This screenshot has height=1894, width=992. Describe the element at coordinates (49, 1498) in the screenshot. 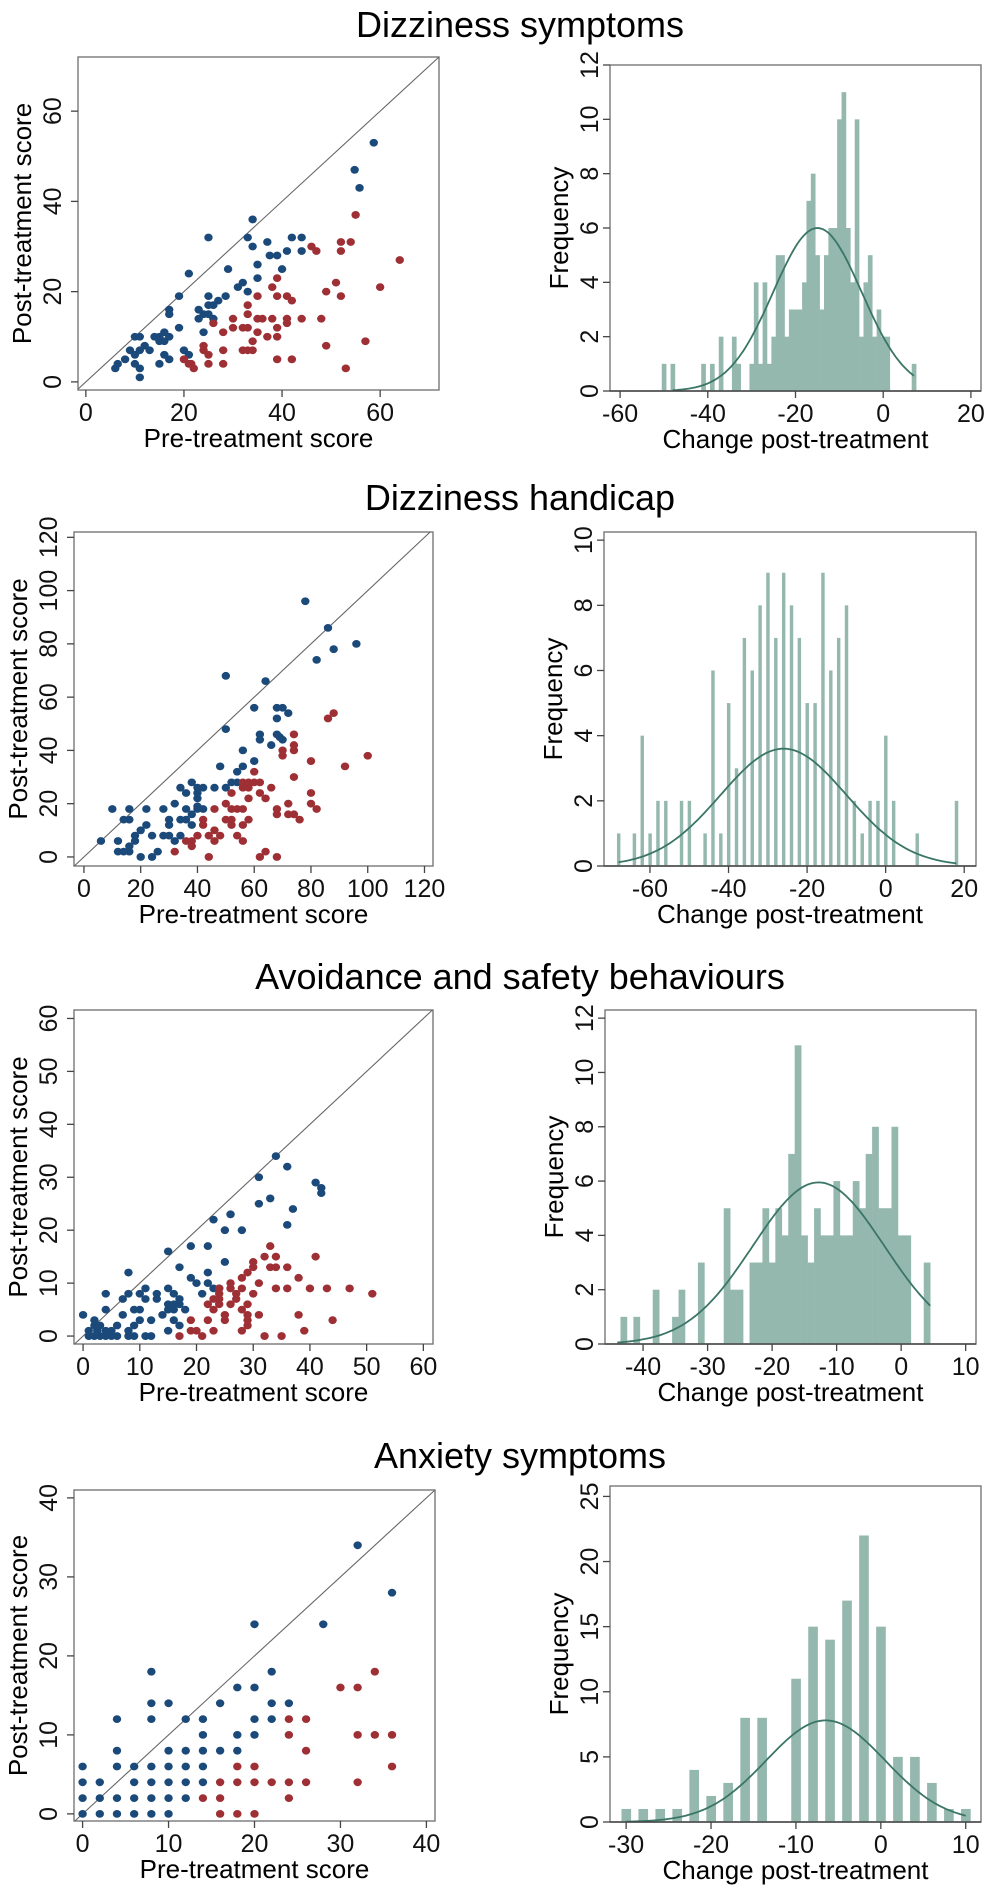

I see `y-tick-label: 40` at that location.